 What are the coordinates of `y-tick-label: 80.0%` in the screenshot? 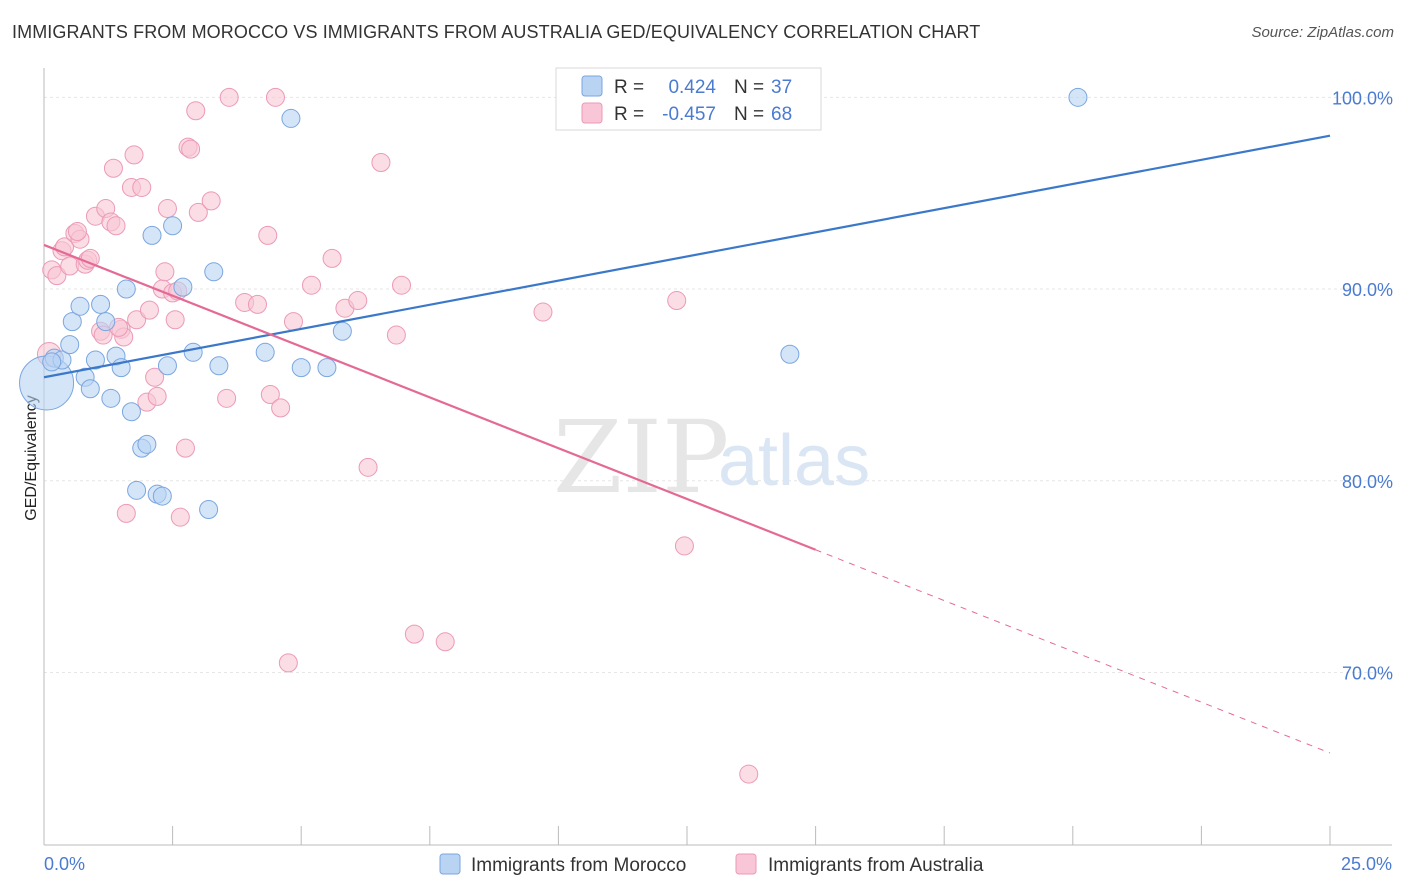 It's located at (1367, 482).